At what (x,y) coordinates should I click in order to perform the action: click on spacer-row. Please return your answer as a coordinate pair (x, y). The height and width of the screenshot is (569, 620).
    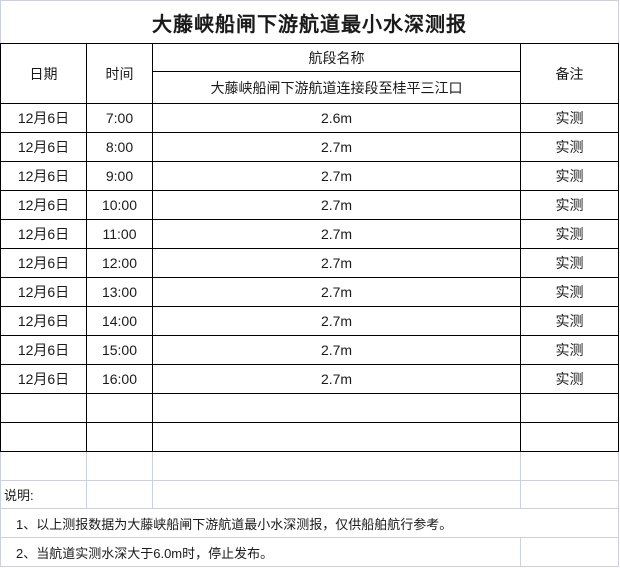
    Looking at the image, I should click on (309, 466).